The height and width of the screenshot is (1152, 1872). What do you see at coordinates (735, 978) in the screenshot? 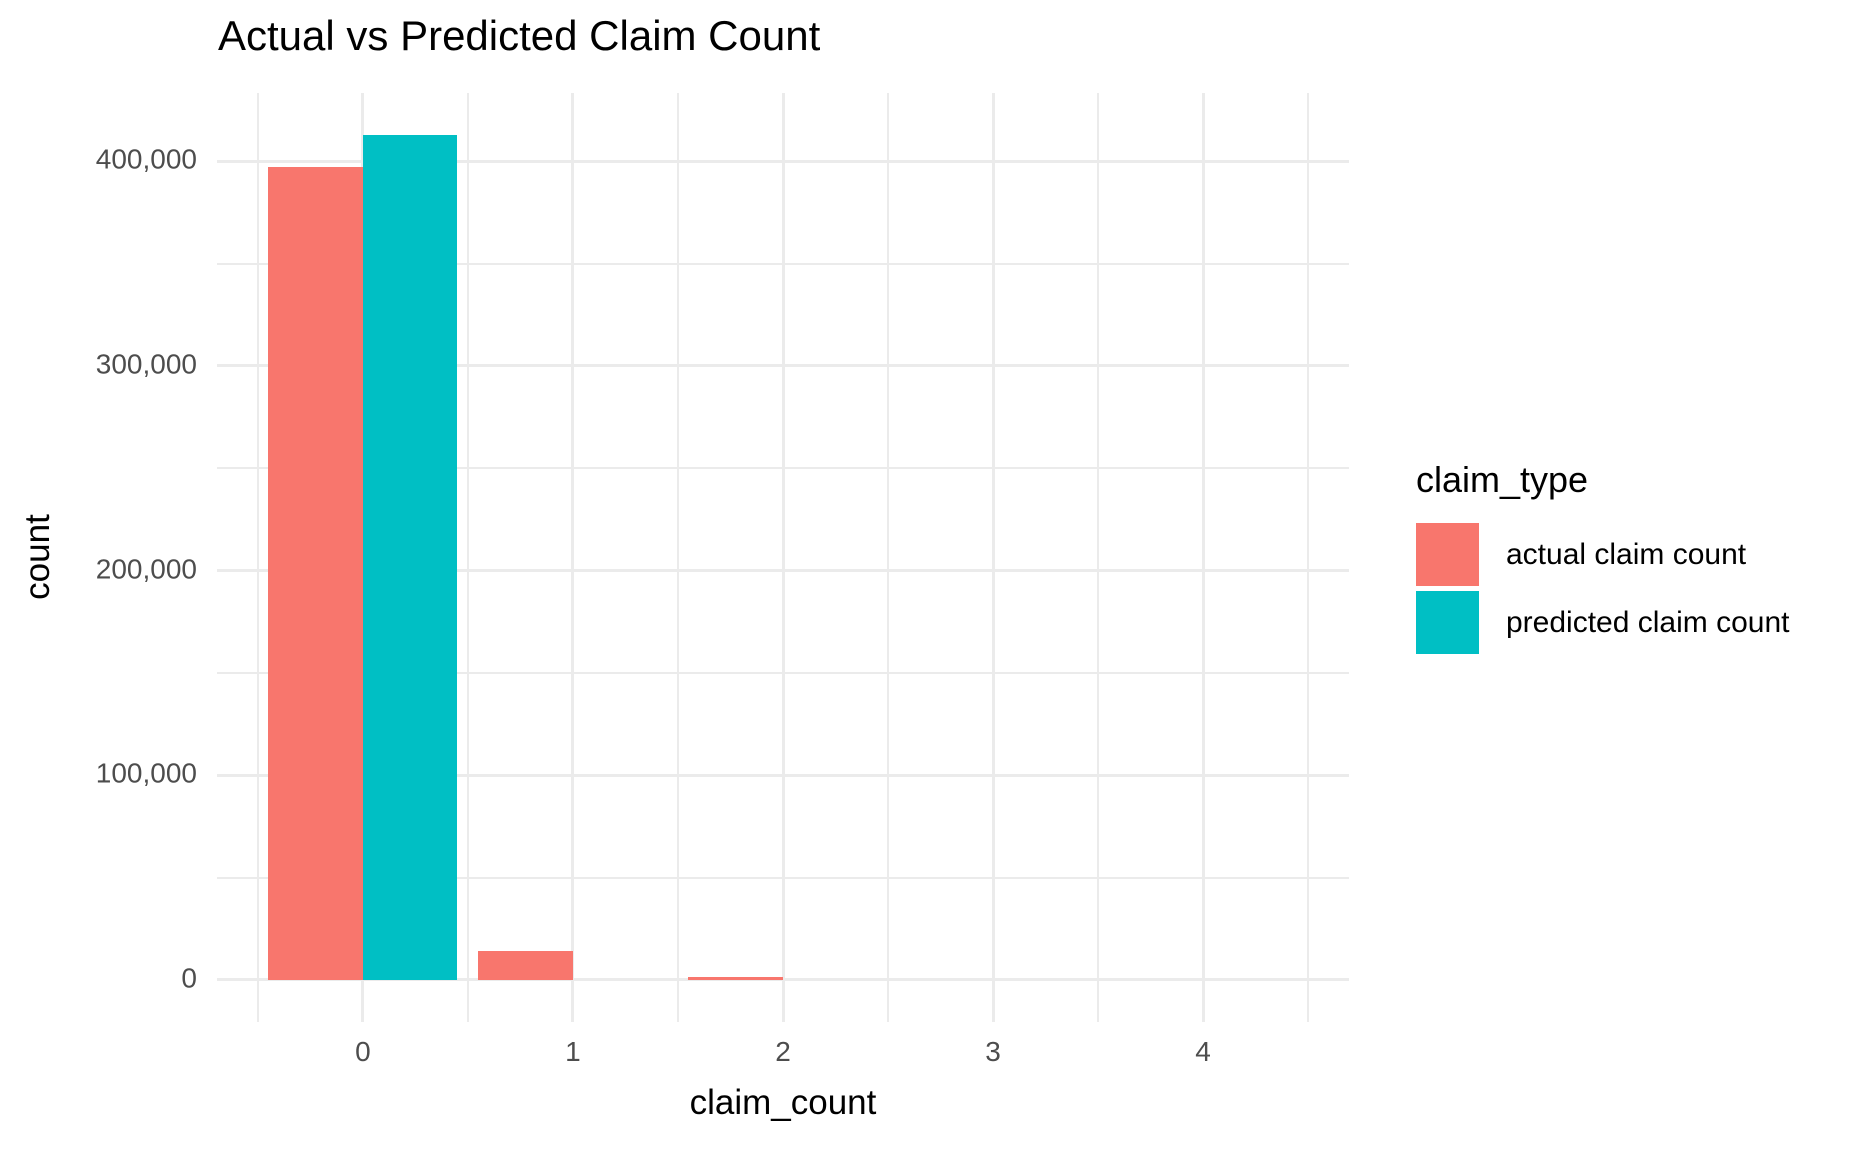
I see `bar-actual-claim-count-x2` at bounding box center [735, 978].